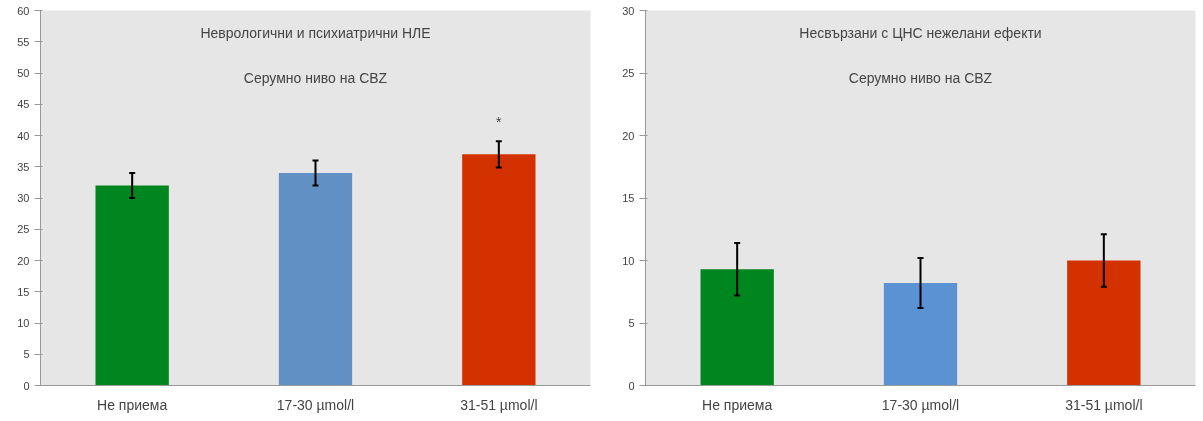 Image resolution: width=1203 pixels, height=421 pixels. I want to click on y-tick-label: 50, so click(23, 73).